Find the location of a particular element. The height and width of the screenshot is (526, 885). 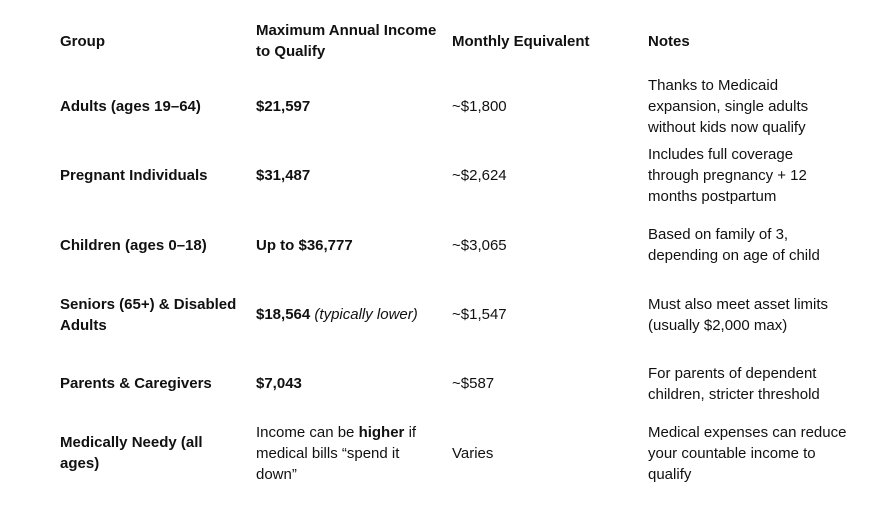

header-cell: Monthly Equivalent is located at coordinates (521, 41).